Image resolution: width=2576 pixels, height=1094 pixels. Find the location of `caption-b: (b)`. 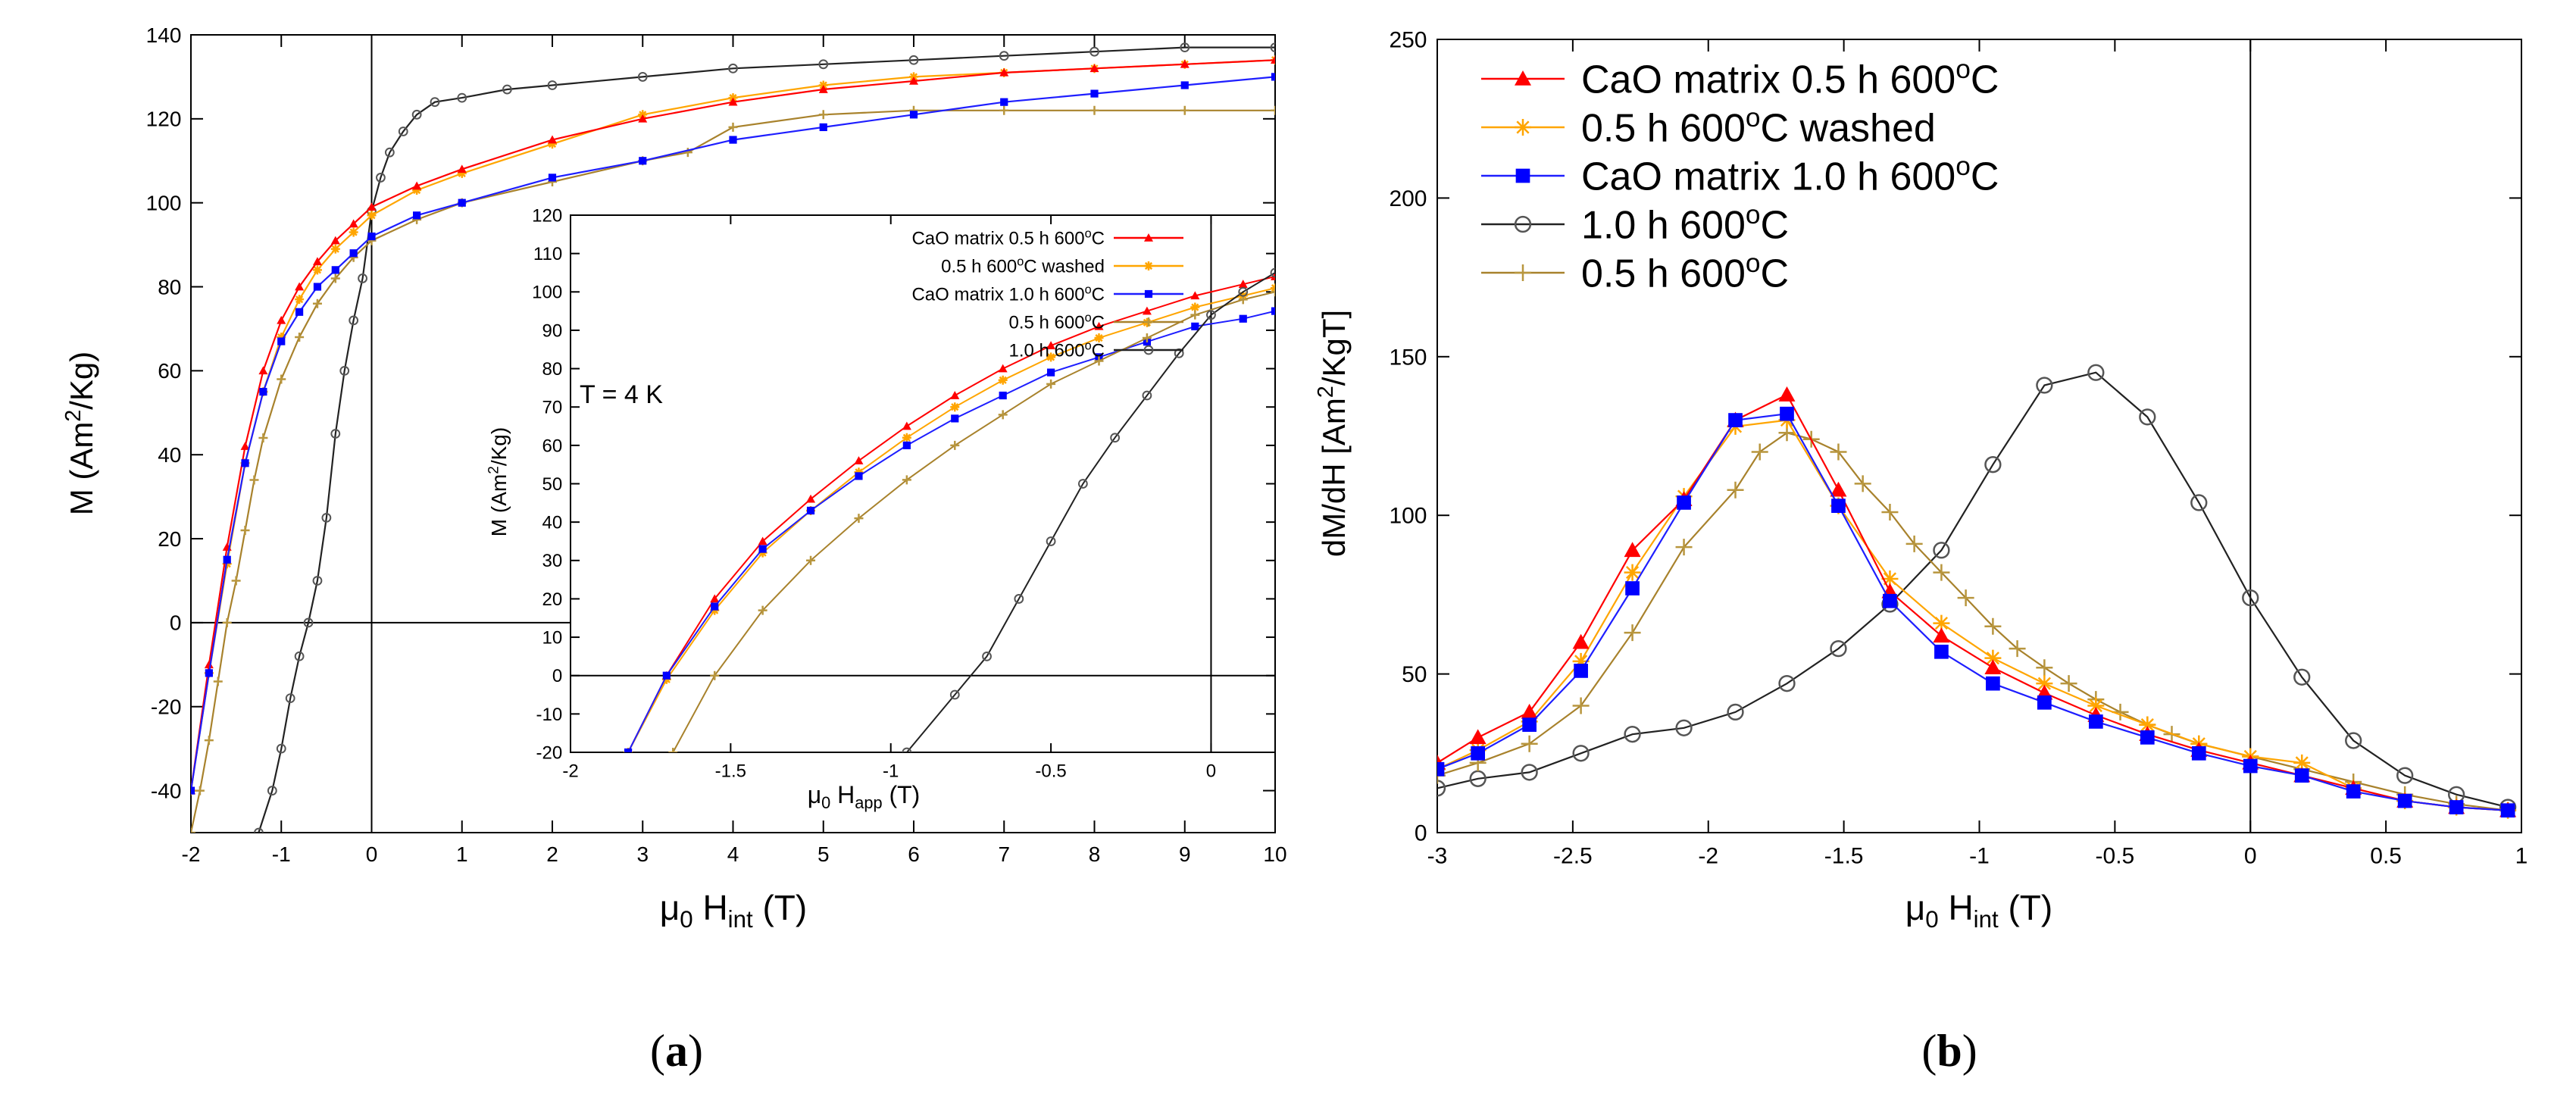

caption-b: (b) is located at coordinates (1949, 1051).